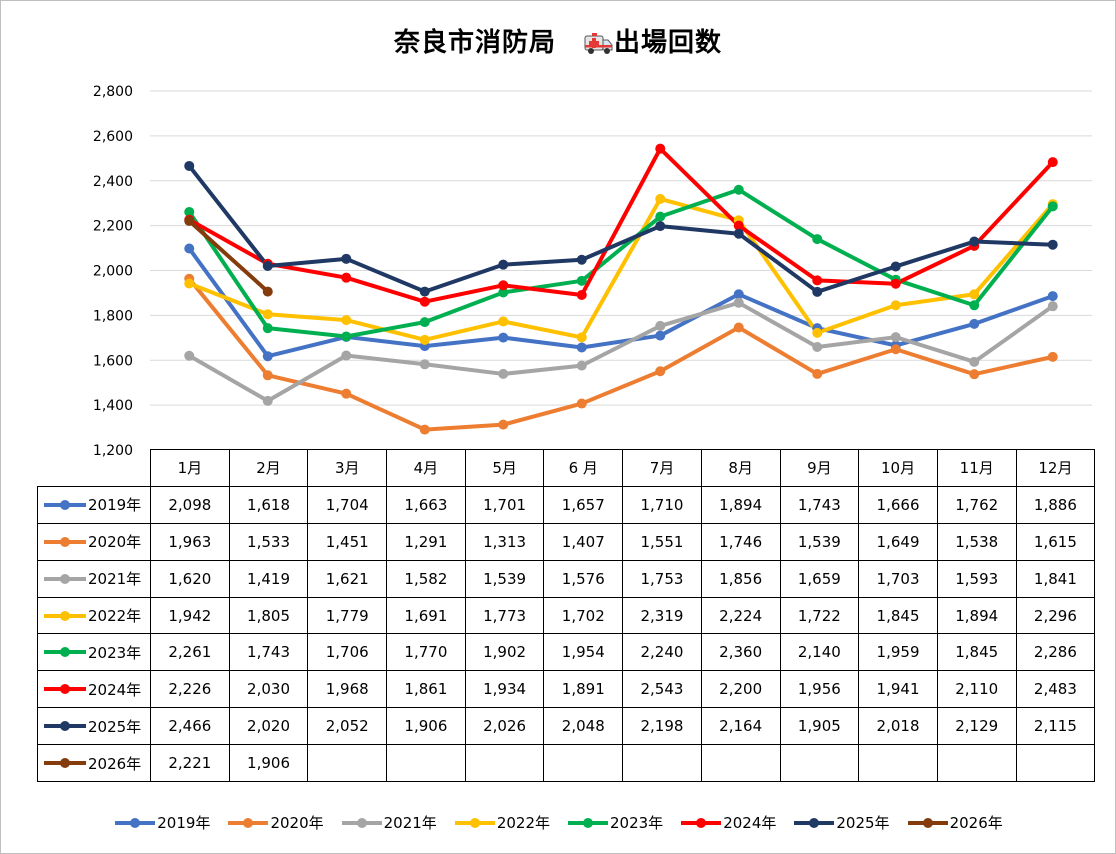  I want to click on table-cell: 1,845, so click(976, 652).